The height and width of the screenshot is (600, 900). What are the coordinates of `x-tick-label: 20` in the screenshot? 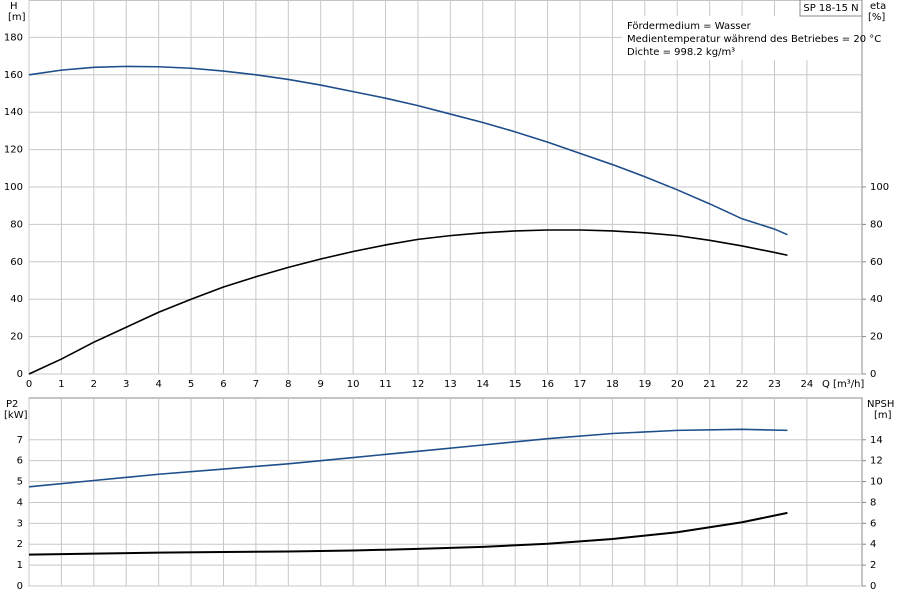 It's located at (677, 384).